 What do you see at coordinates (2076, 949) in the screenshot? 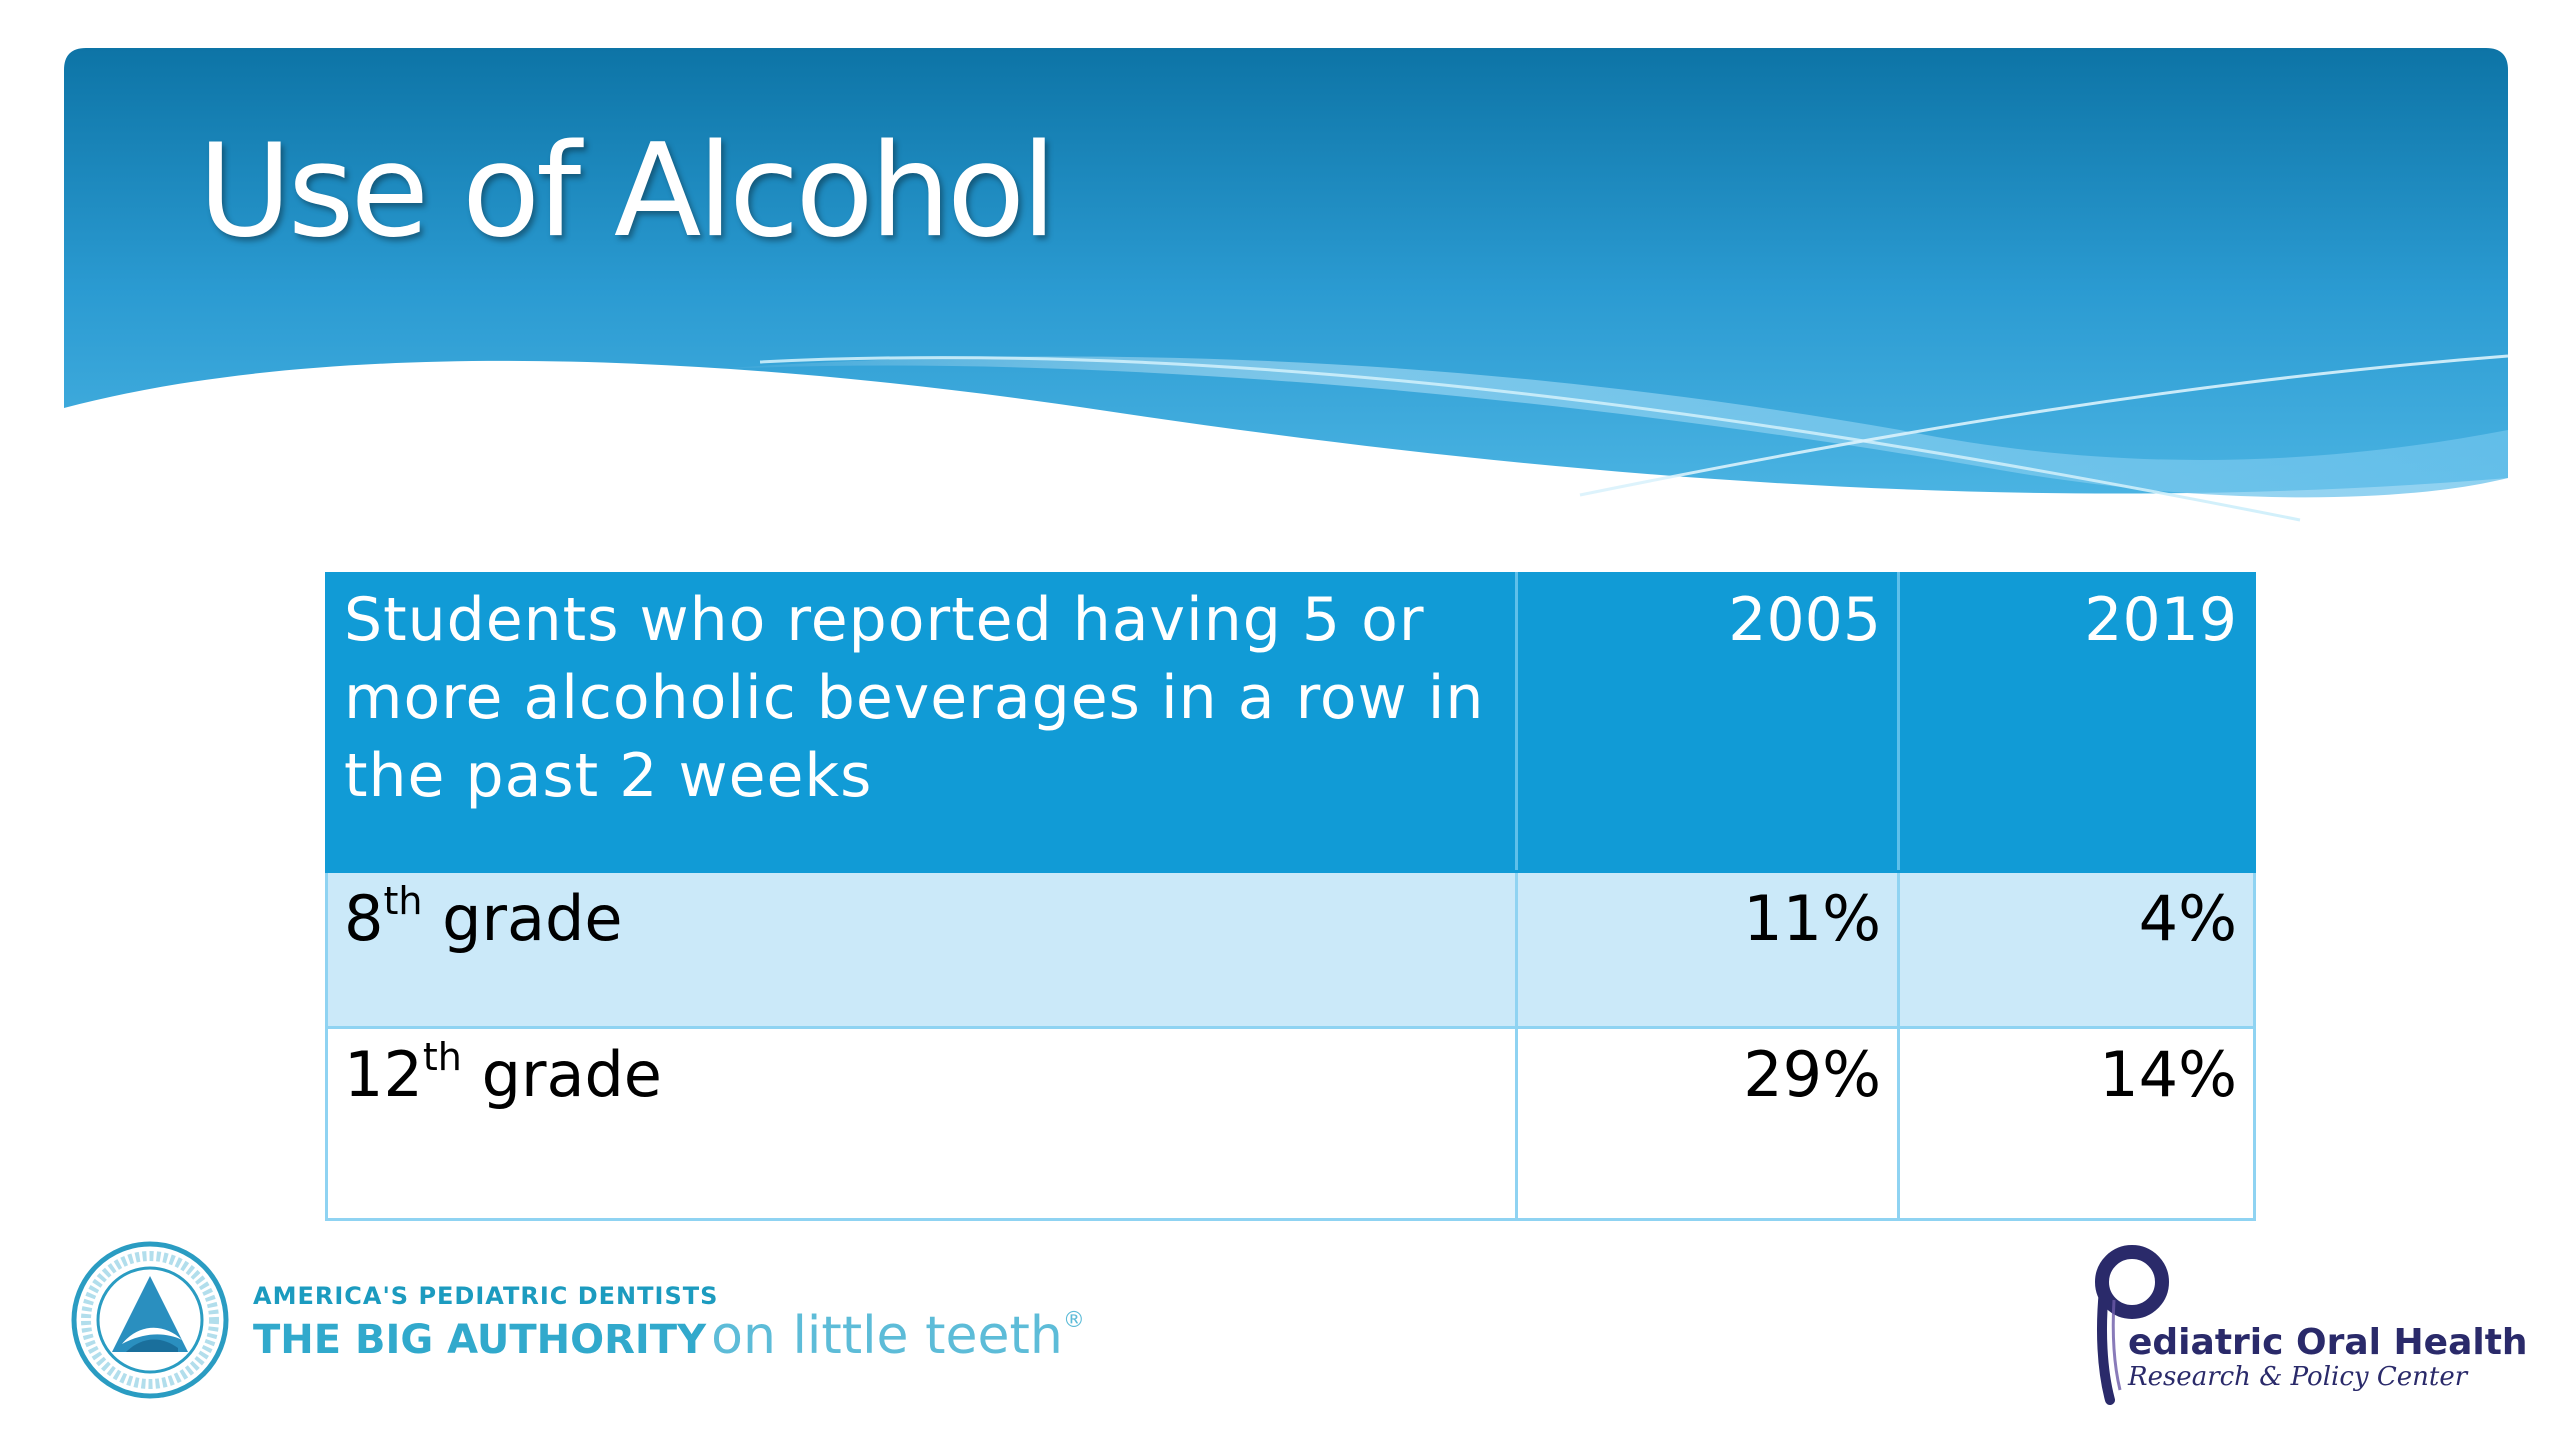
I see `value-2019: 4%` at bounding box center [2076, 949].